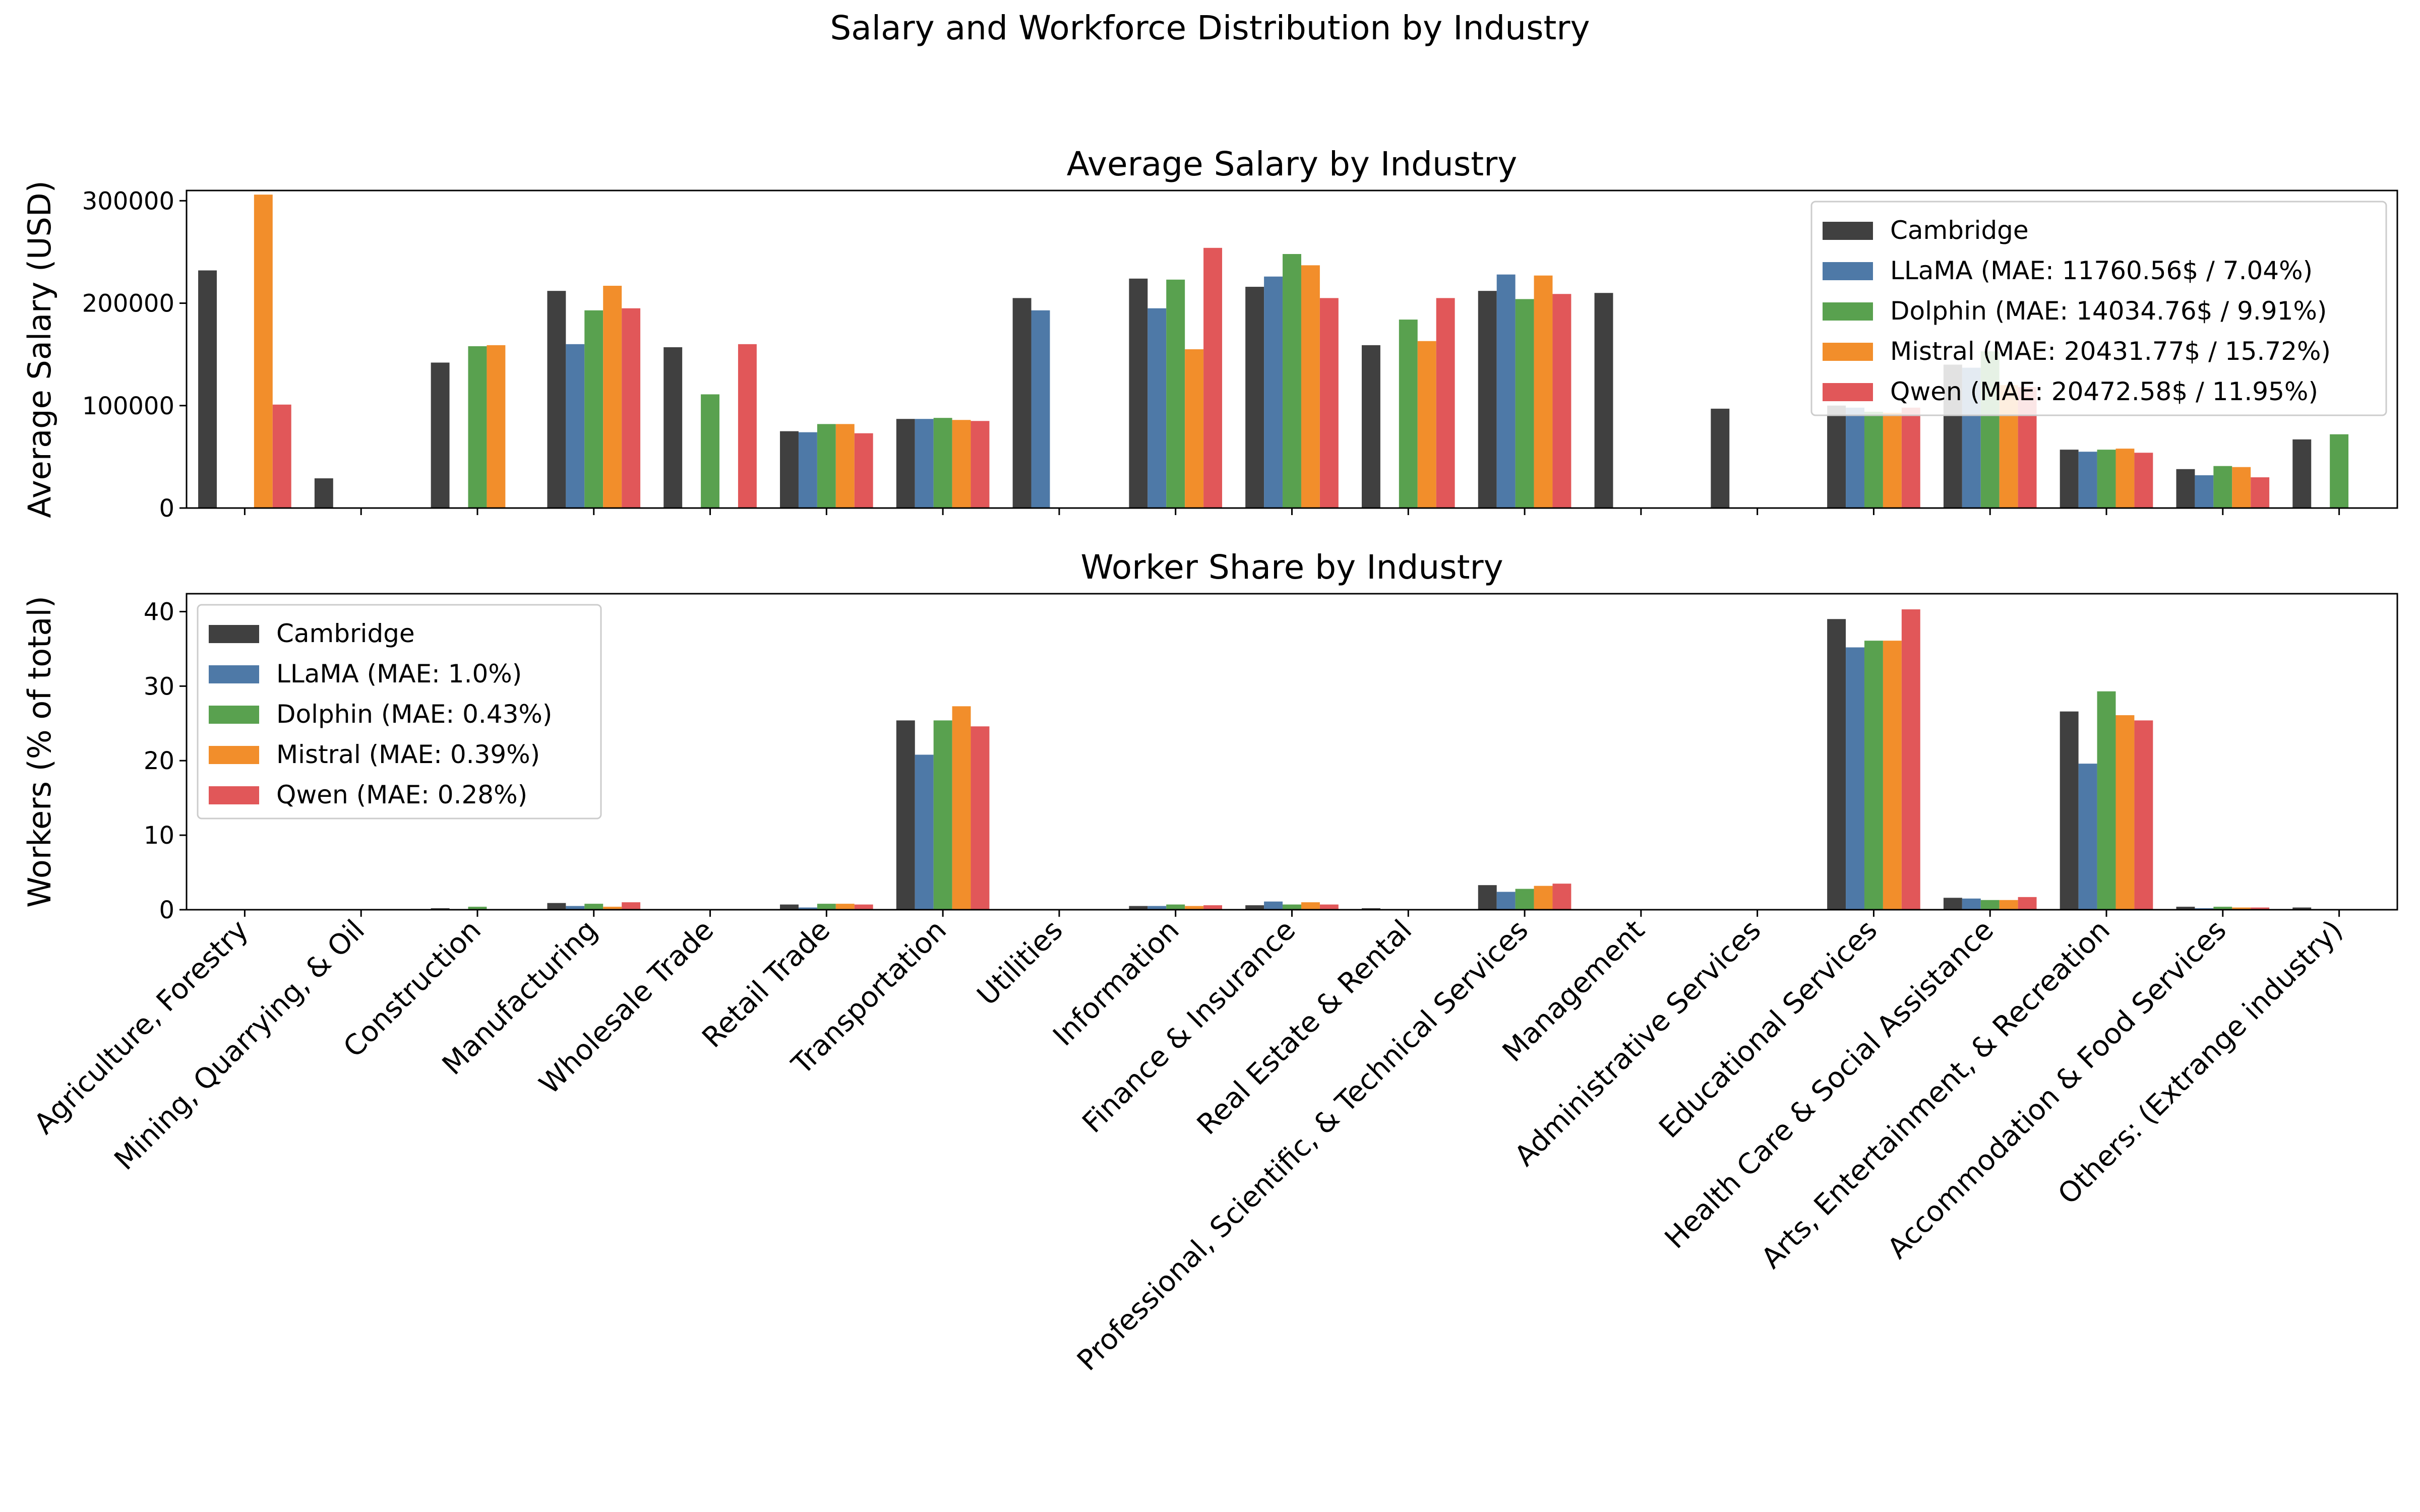 The image size is (2420, 1512). What do you see at coordinates (401, 794) in the screenshot?
I see `share-legend-label: Qwen (MAE: 0.28%)` at bounding box center [401, 794].